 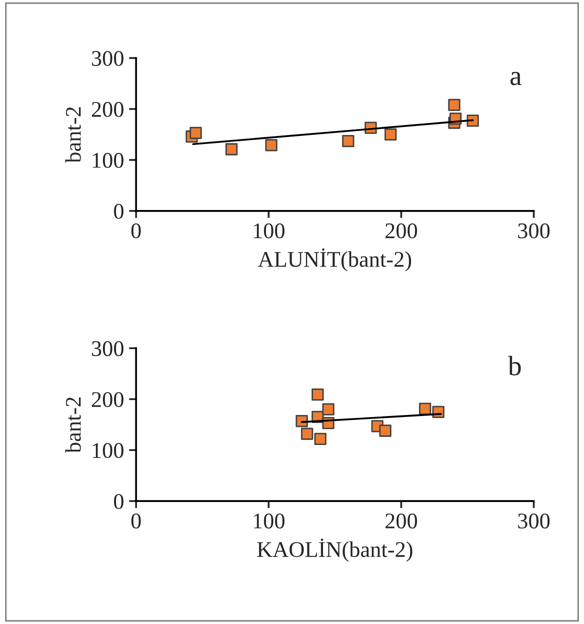 I want to click on annotation: b, so click(x=514, y=366).